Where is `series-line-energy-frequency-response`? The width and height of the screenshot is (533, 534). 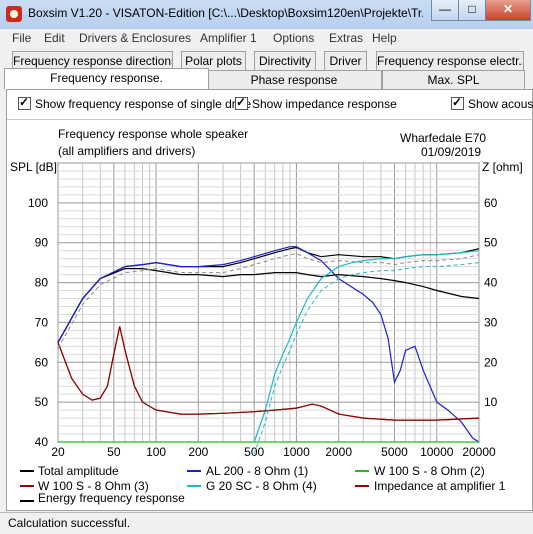
series-line-energy-frequency-response is located at coordinates (268, 305).